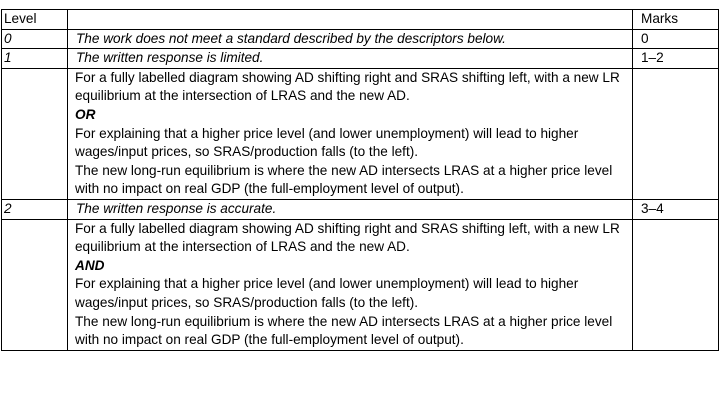 The width and height of the screenshot is (723, 407). I want to click on level-0-value: 0, so click(34, 39).